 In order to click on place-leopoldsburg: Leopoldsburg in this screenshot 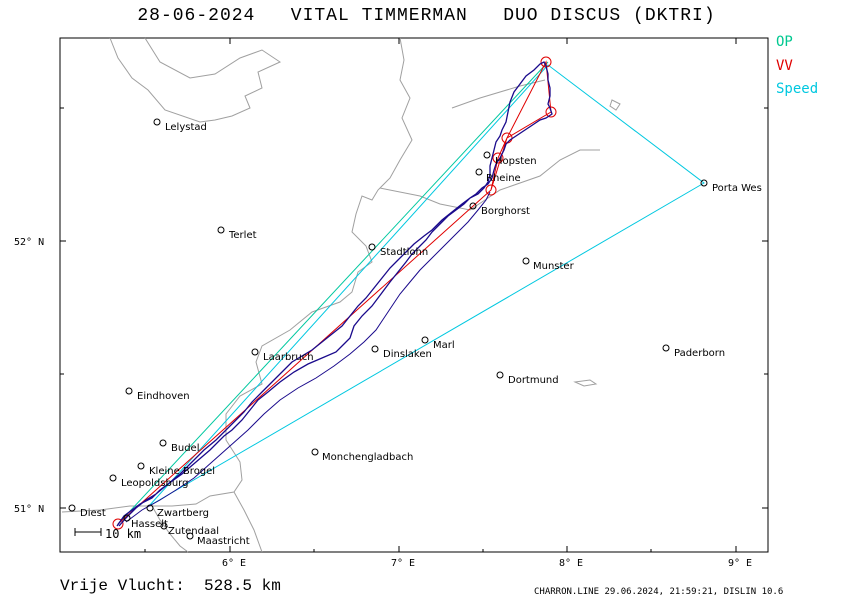, I will do `click(154, 483)`.